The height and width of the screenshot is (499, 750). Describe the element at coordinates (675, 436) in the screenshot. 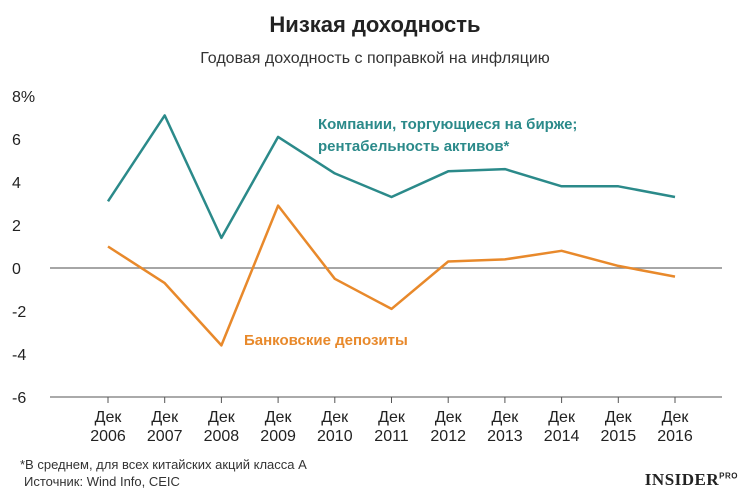

I see `x-tick-label-year: 2016` at that location.